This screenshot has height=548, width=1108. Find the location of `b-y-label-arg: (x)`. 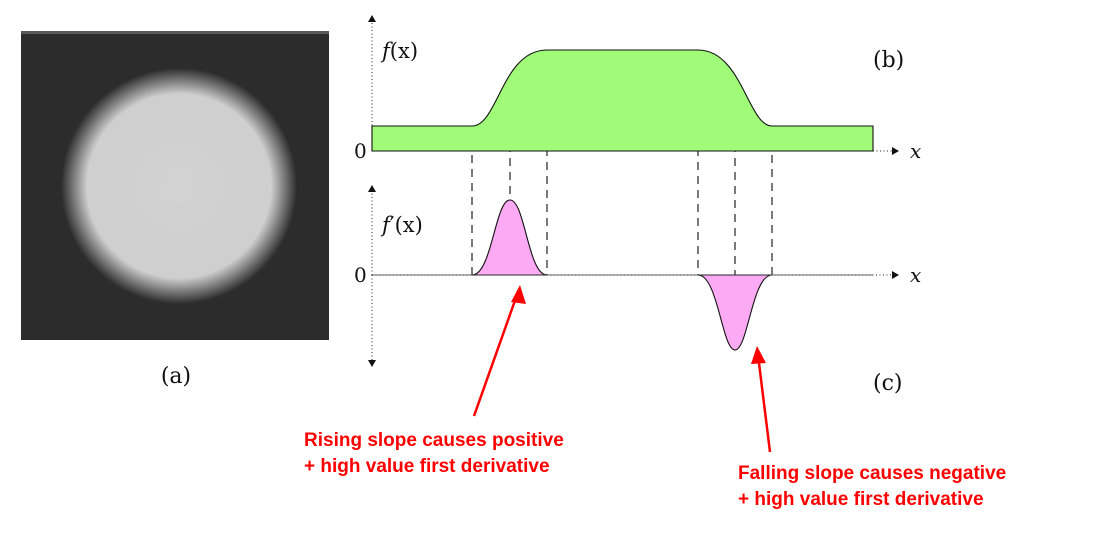

b-y-label-arg: (x) is located at coordinates (404, 51).